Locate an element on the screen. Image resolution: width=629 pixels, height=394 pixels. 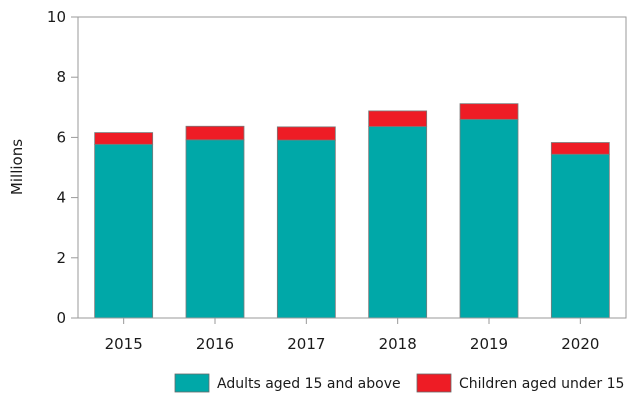
legend-label-adults: Adults aged 15 and above is located at coordinates (309, 384).